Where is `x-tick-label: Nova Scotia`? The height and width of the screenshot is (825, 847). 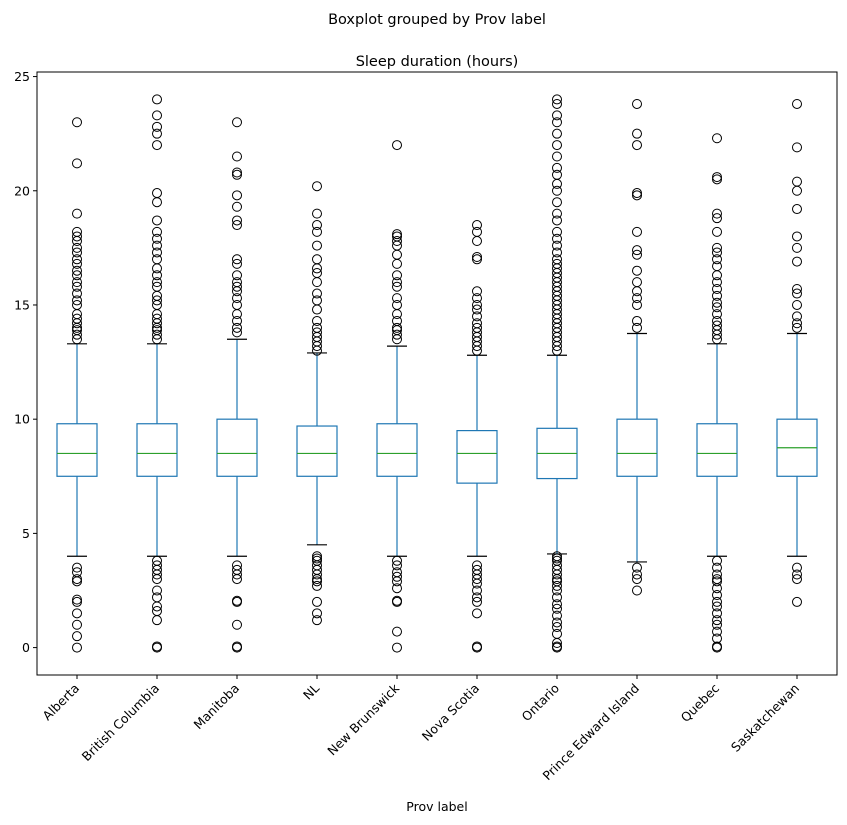
x-tick-label: Nova Scotia is located at coordinates (450, 712).